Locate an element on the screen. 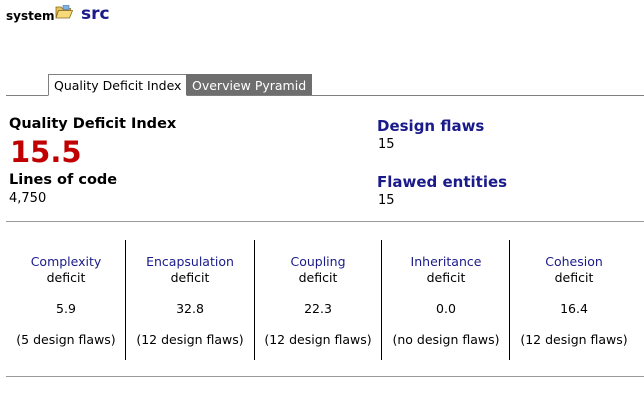 Image resolution: width=644 pixels, height=406 pixels. deficit-value: 0.0 is located at coordinates (446, 308).